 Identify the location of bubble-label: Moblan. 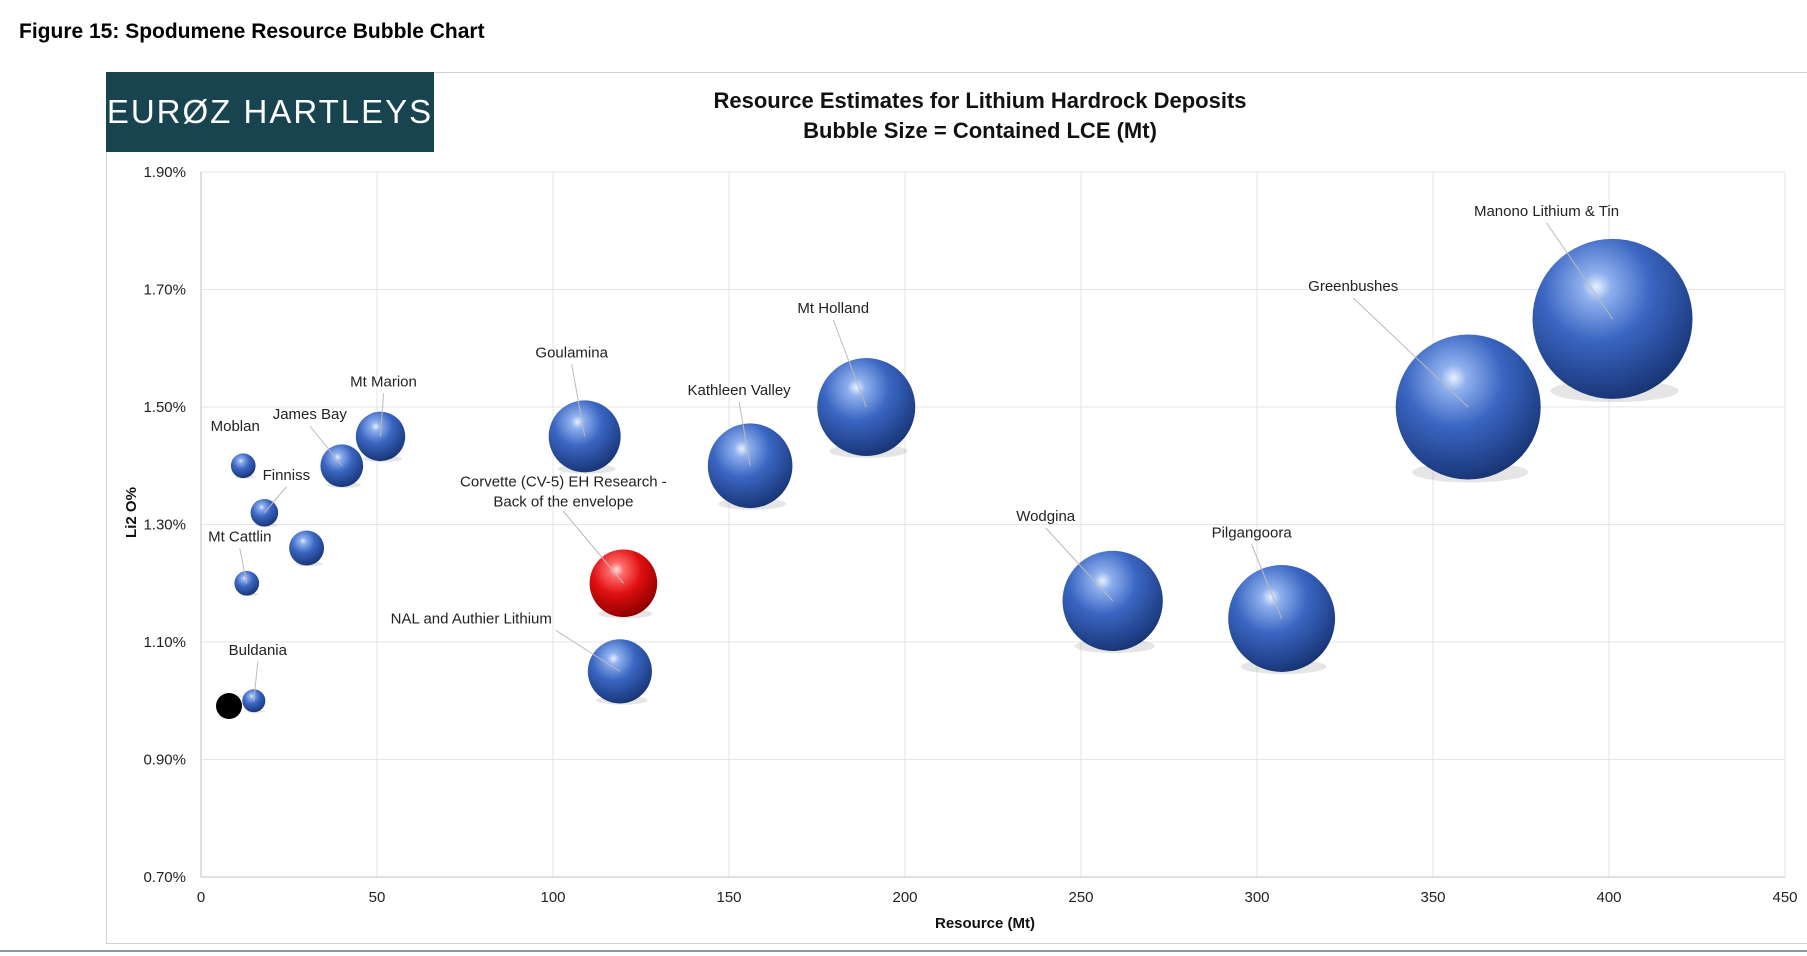
(235, 426).